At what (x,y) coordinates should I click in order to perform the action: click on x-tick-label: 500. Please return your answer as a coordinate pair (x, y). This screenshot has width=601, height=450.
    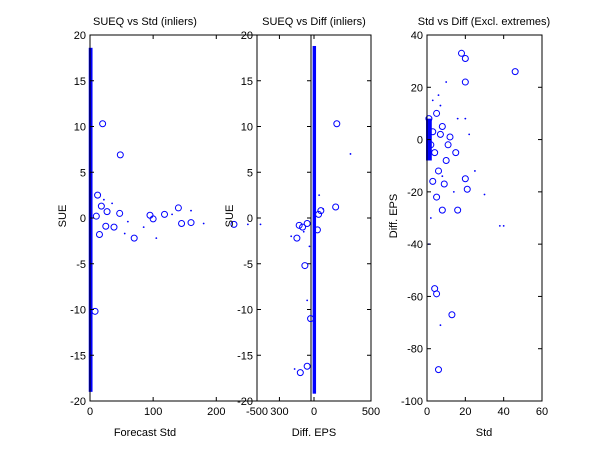
    Looking at the image, I should click on (371, 412).